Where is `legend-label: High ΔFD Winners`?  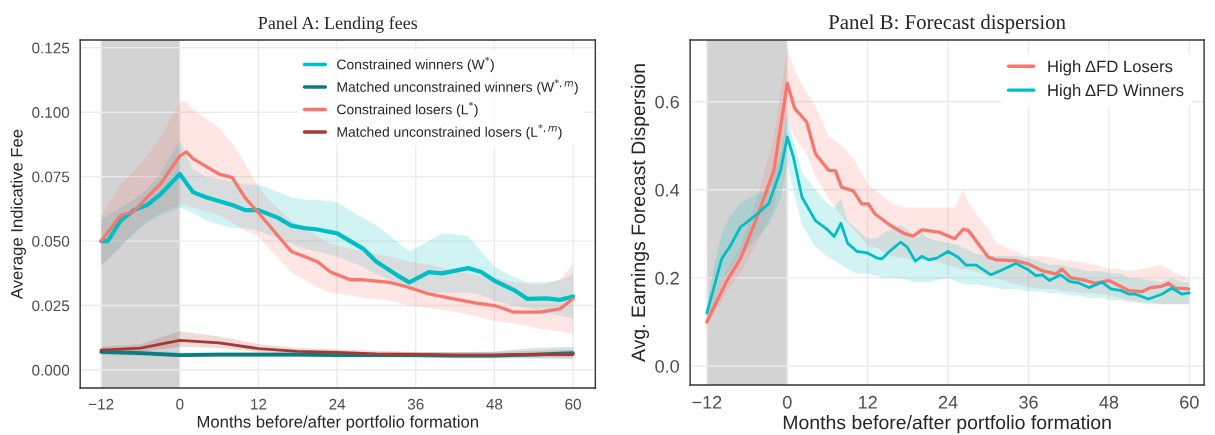
legend-label: High ΔFD Winners is located at coordinates (1116, 91).